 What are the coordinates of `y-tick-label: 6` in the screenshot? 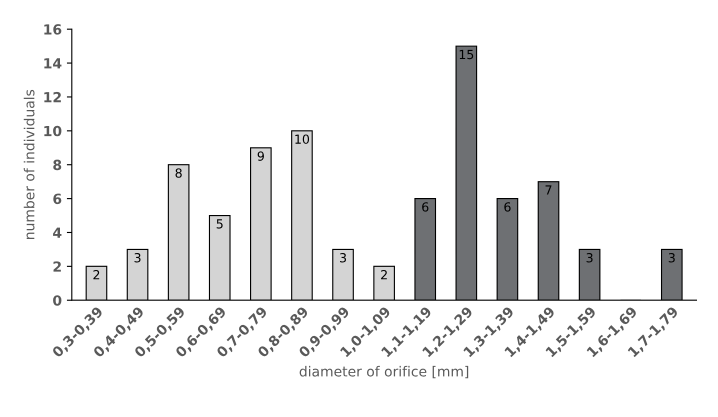 It's located at (57, 199).